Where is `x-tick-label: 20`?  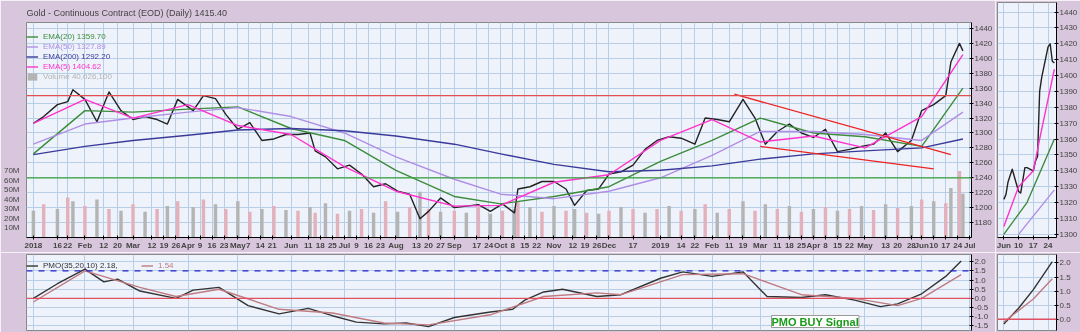 x-tick-label: 20 is located at coordinates (118, 245).